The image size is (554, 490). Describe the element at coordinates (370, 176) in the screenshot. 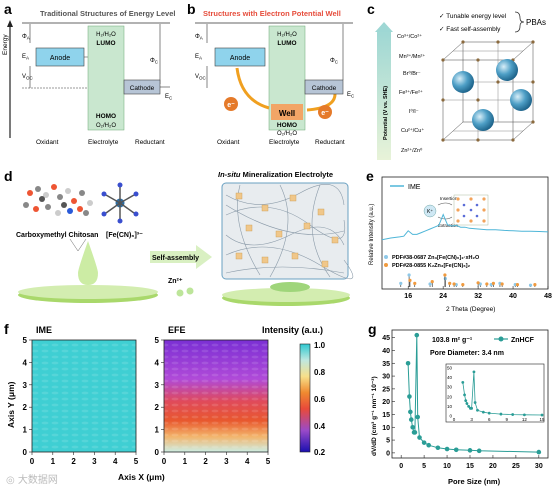

I see `panel-e-letter: e` at that location.